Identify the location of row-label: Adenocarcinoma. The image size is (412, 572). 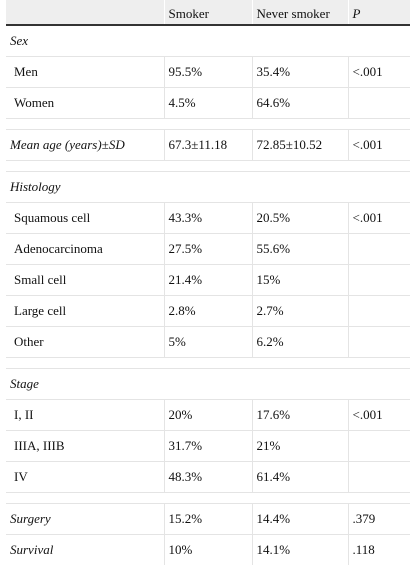
(85, 249).